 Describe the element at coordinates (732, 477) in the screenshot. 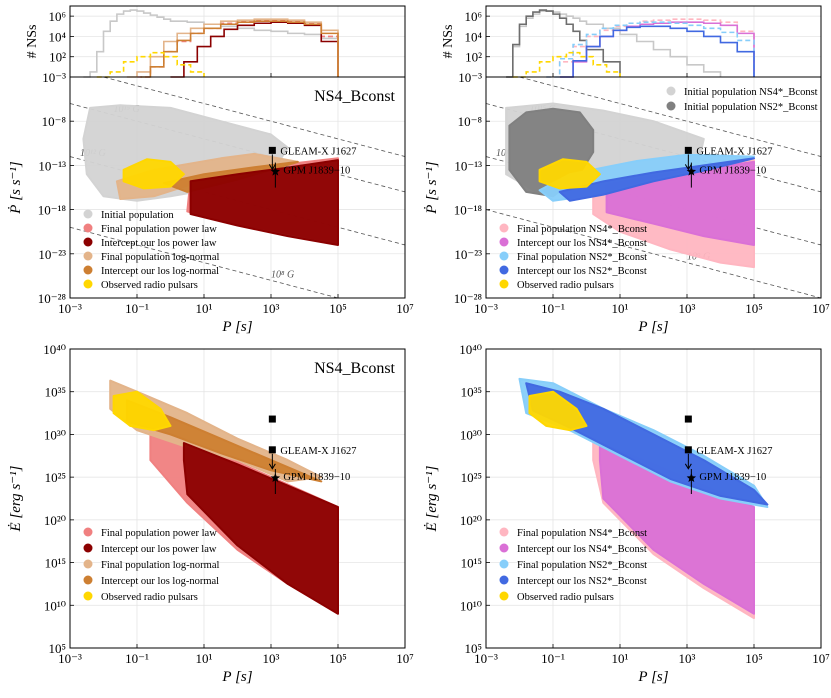

I see `br-edot-source-label-gpm: GPM J1839−10` at that location.